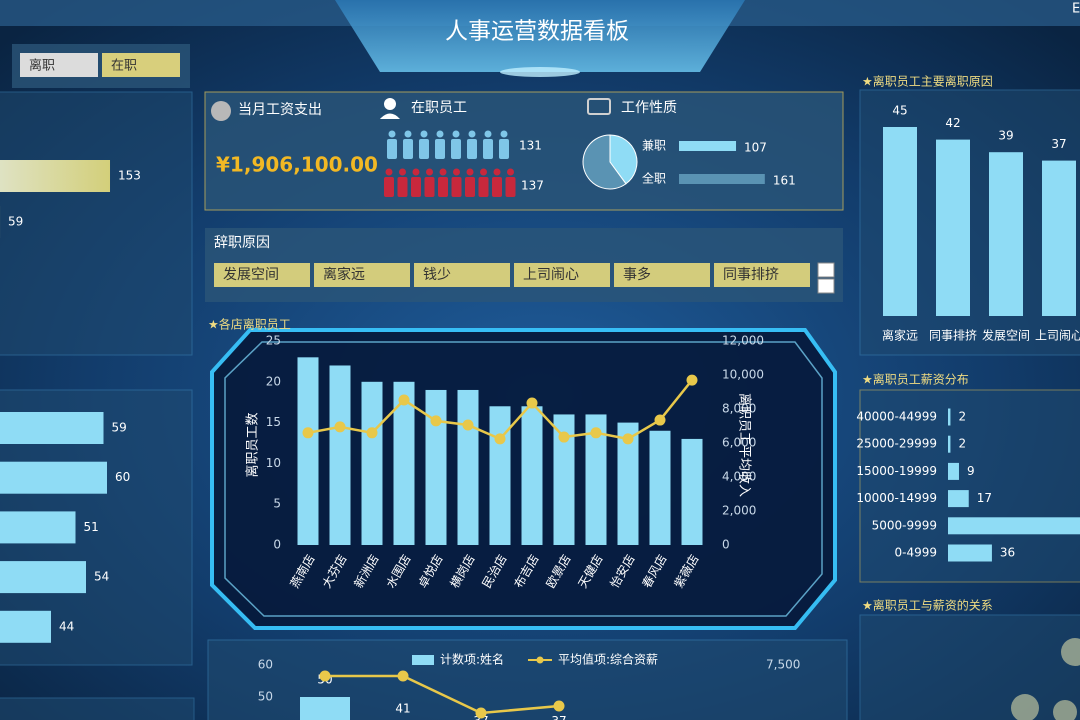  Describe the element at coordinates (472, 659) in the screenshot. I see `legend-label: 计数项:姓名` at that location.